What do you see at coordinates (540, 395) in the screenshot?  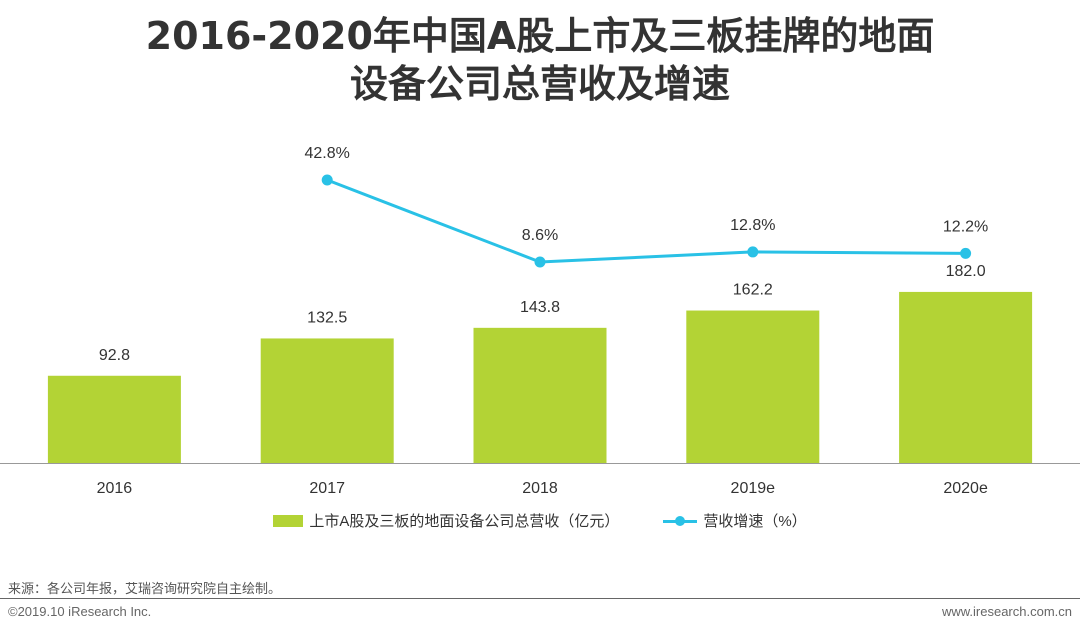 I see `bar-2018` at bounding box center [540, 395].